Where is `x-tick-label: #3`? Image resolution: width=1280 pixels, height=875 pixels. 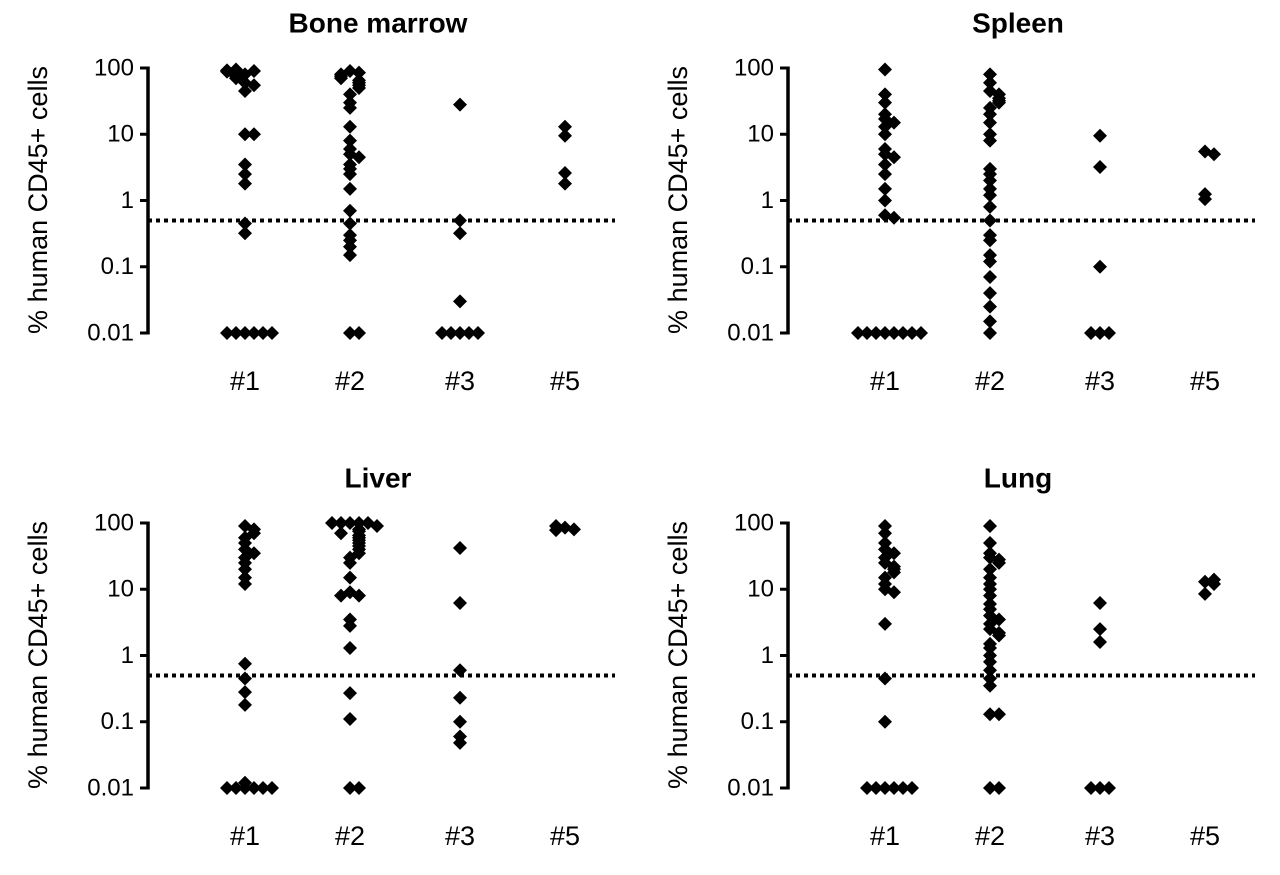
x-tick-label: #3 is located at coordinates (460, 381).